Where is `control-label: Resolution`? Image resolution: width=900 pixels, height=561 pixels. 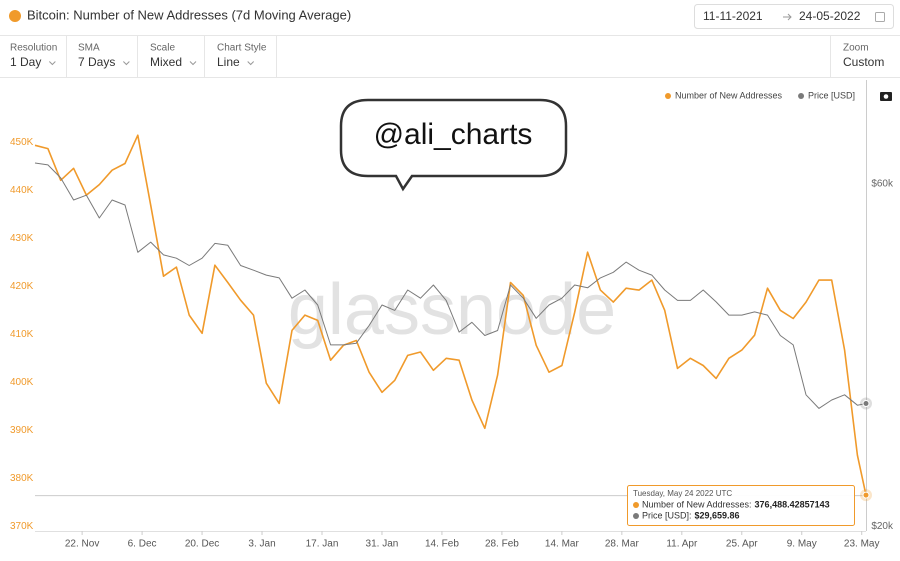 control-label: Resolution is located at coordinates (33, 48).